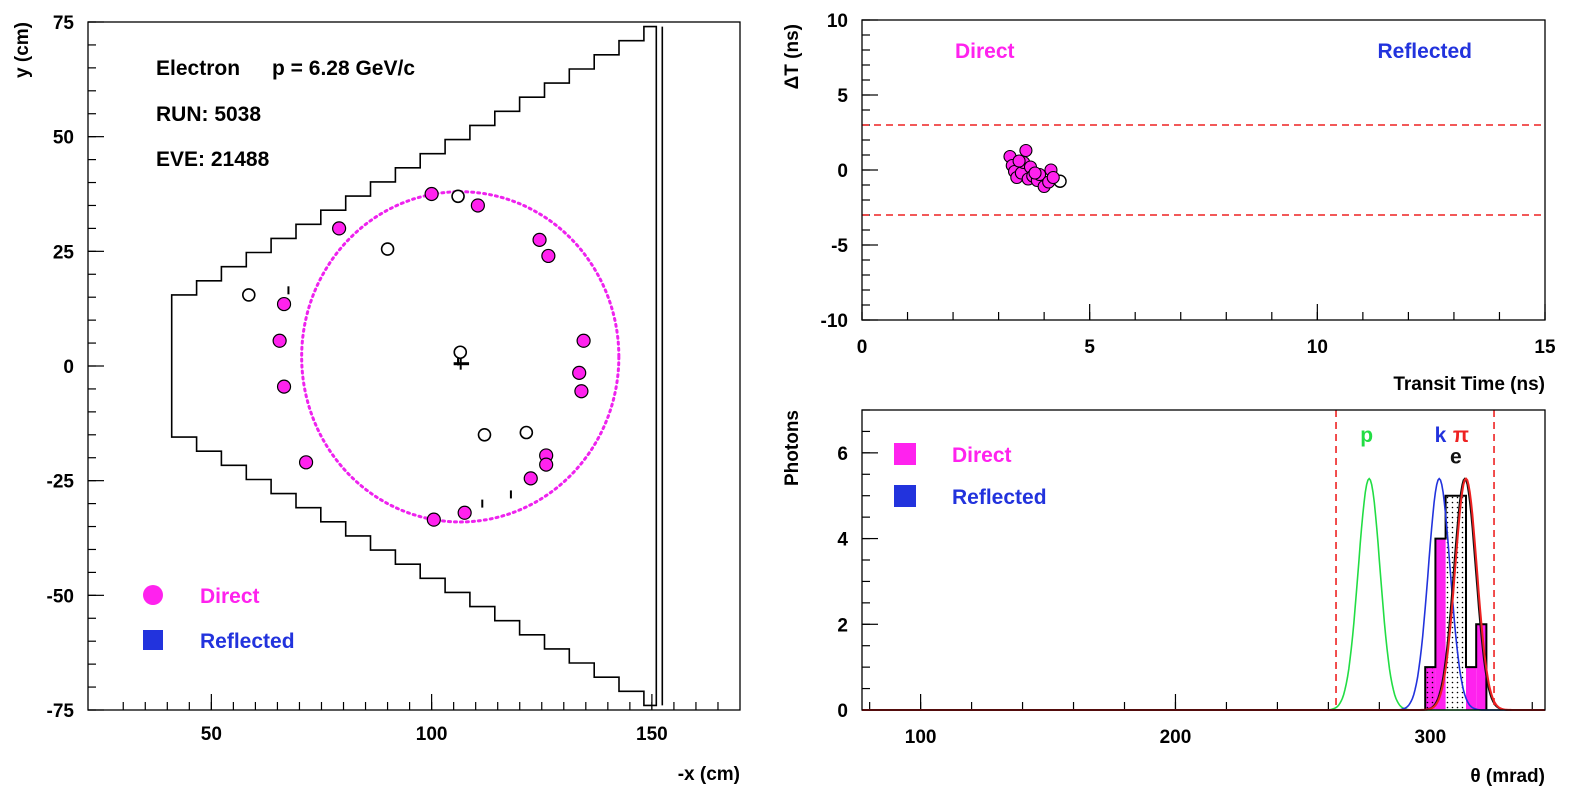  I want to click on y-axis-title: y (cm), so click(22, 50).